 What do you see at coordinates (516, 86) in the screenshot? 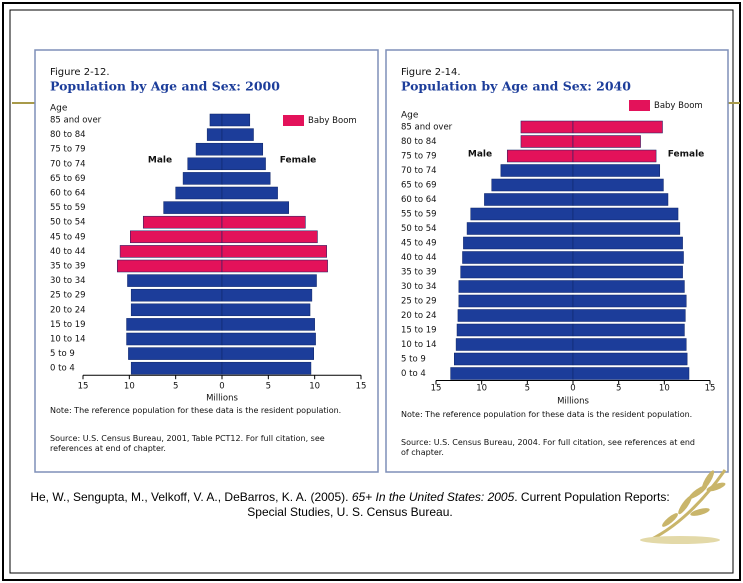
I see `chart-title: Population by Age and Sex: 2040` at bounding box center [516, 86].